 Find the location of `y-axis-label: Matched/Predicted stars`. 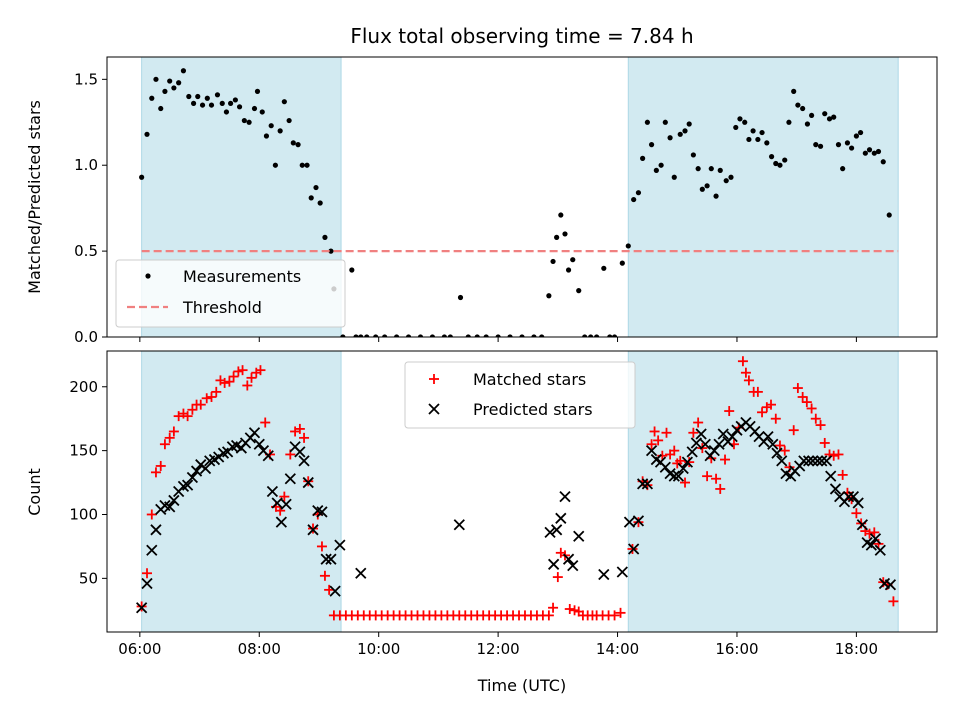

y-axis-label: Matched/Predicted stars is located at coordinates (34, 197).